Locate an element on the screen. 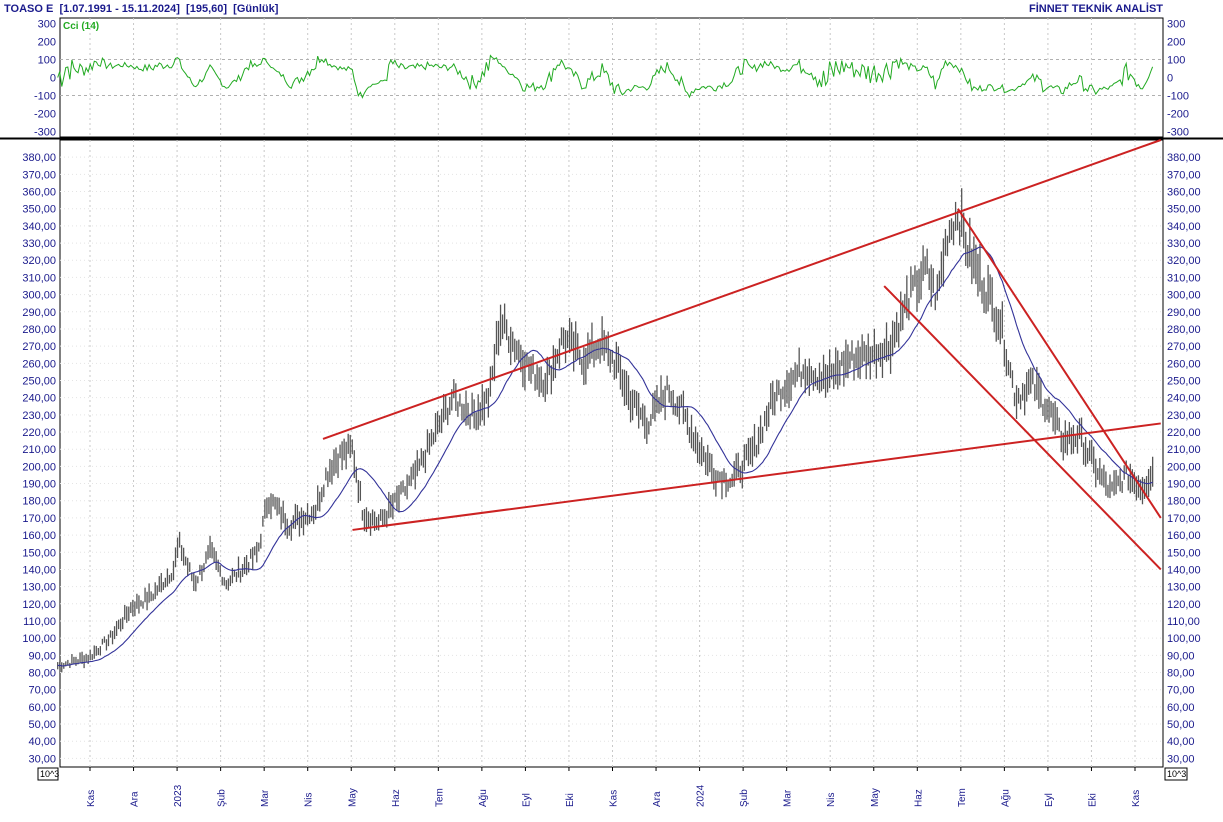  scale-note-box-left is located at coordinates (48, 774).